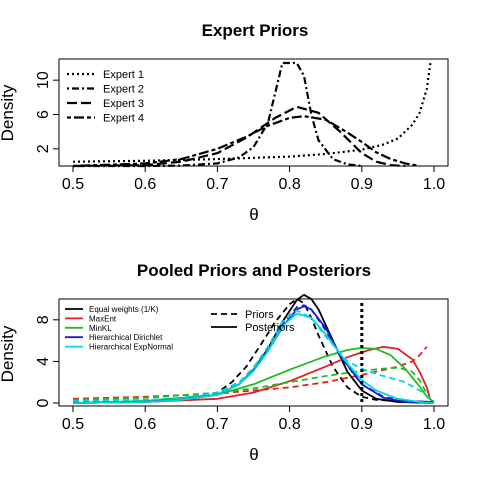  I want to click on legend-label: Expert 1, so click(123, 75).